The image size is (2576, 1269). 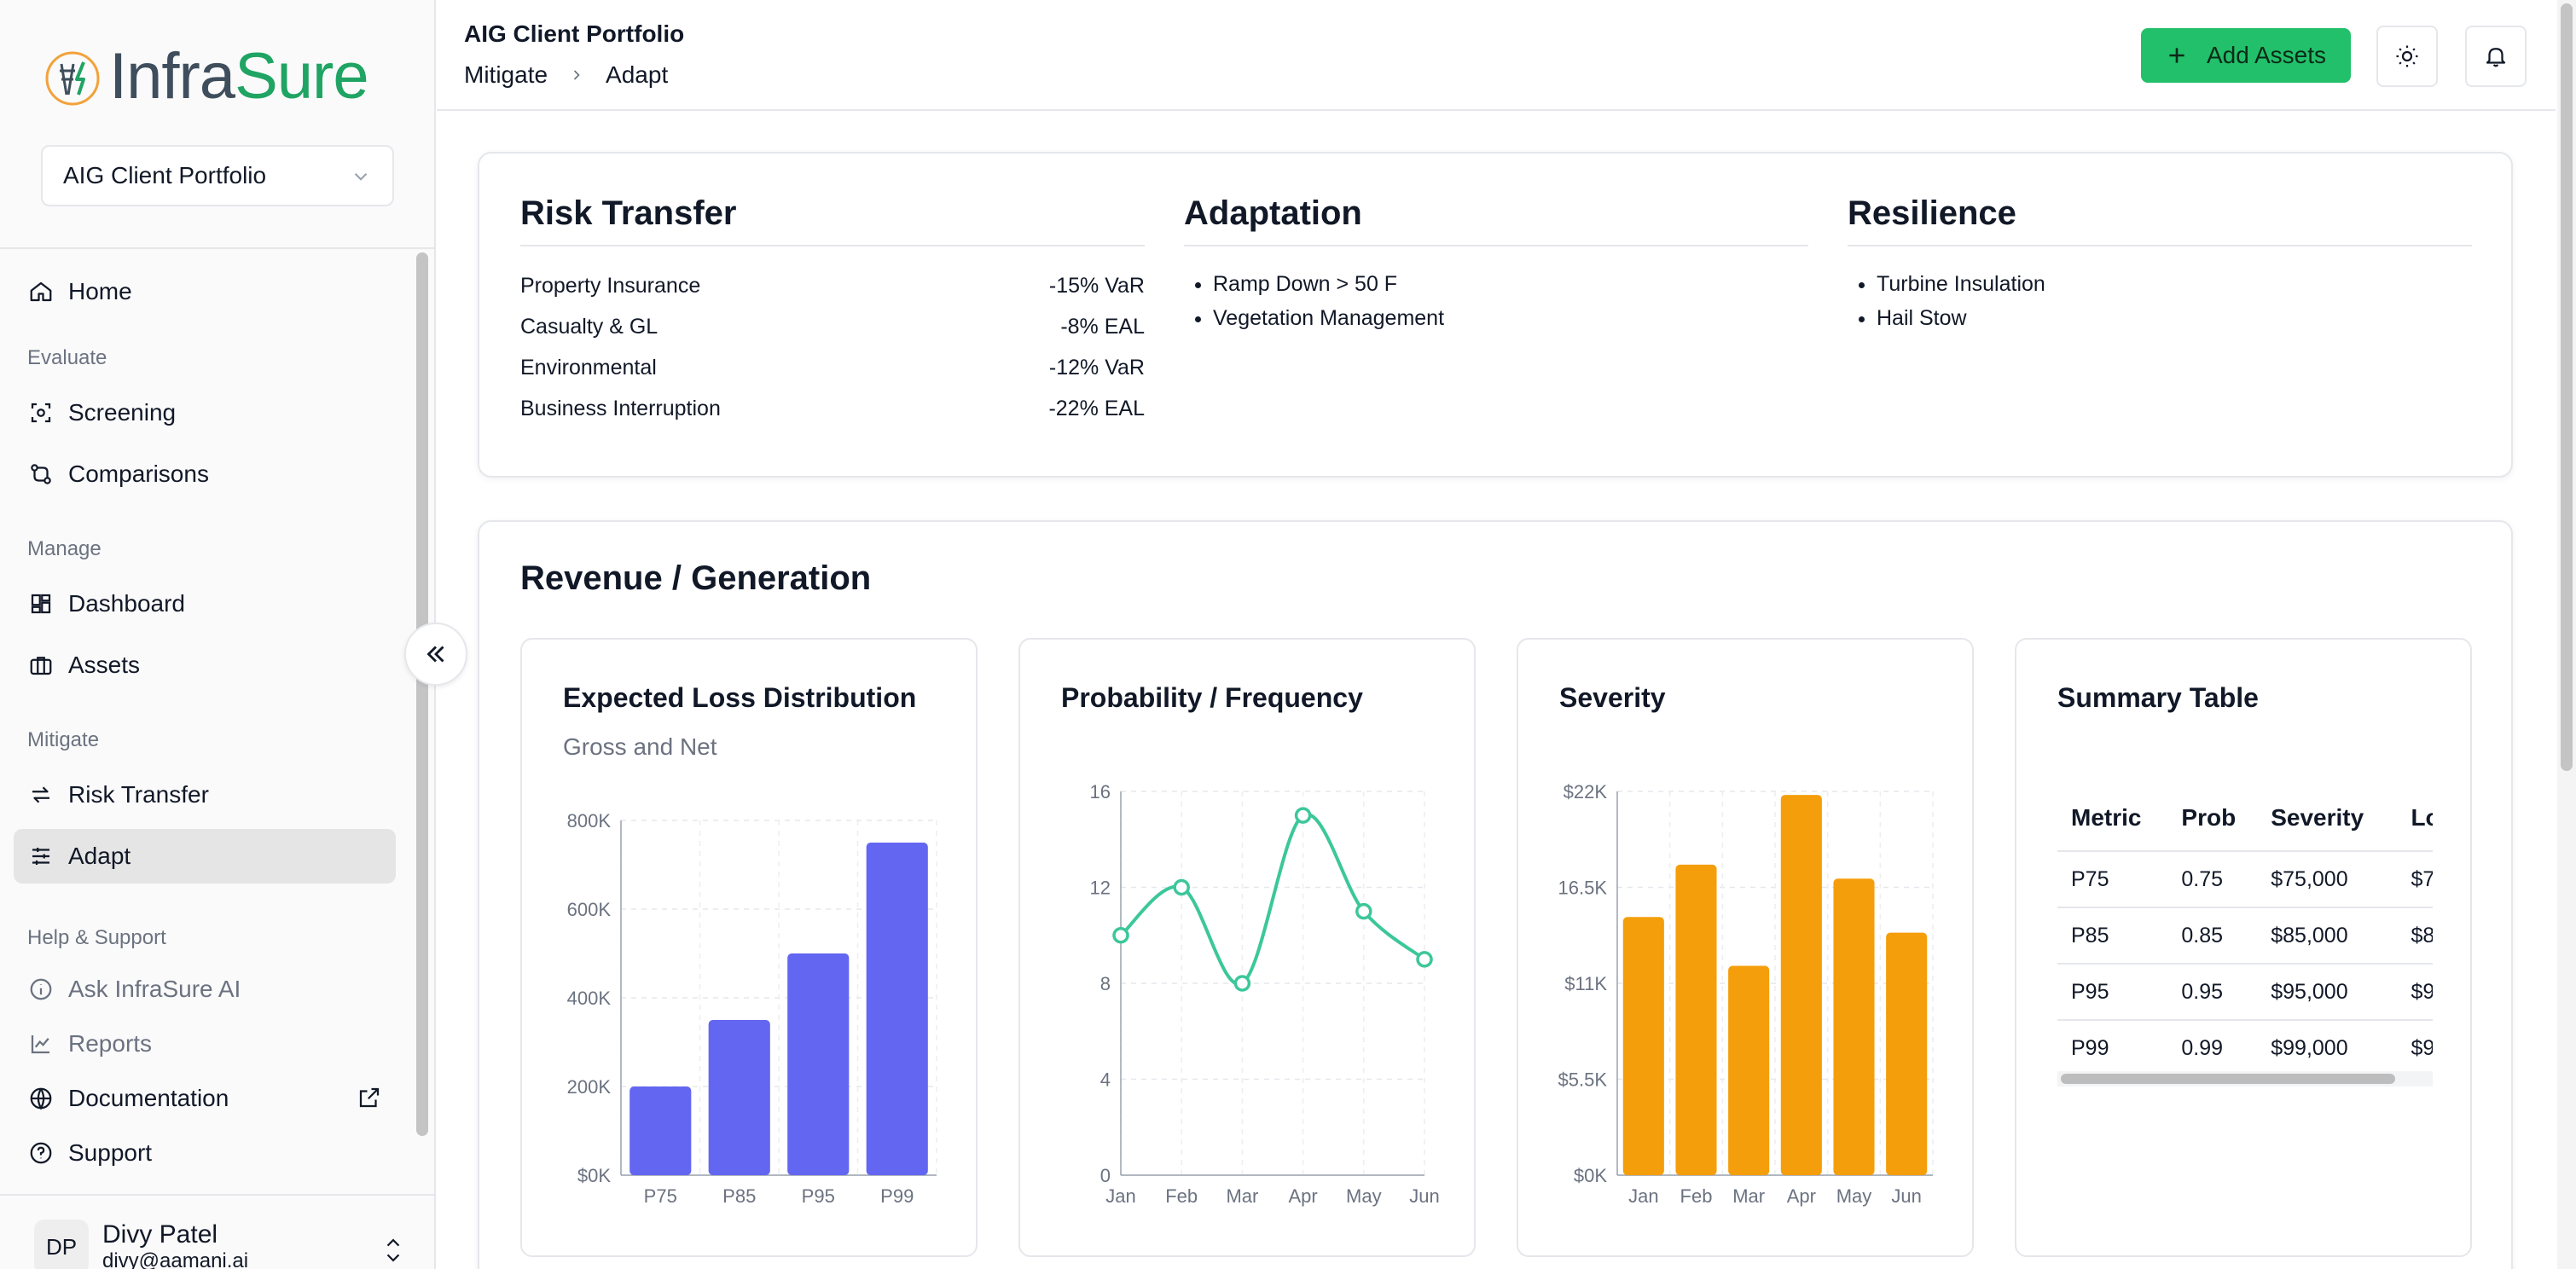 I want to click on section-manage: Manage, so click(x=64, y=548).